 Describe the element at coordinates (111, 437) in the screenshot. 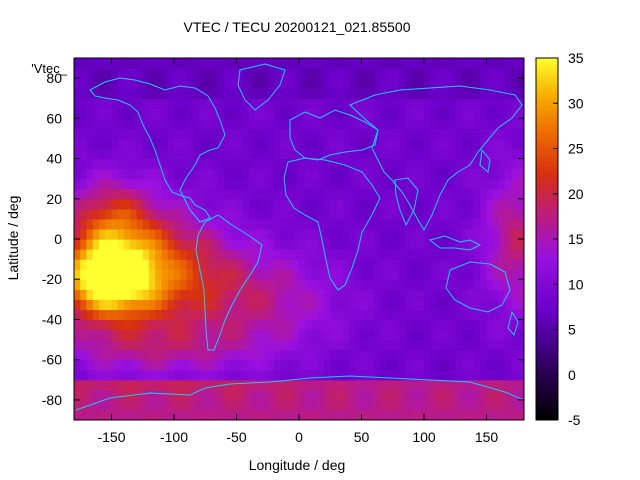

I see `x-tick-label: -150` at that location.